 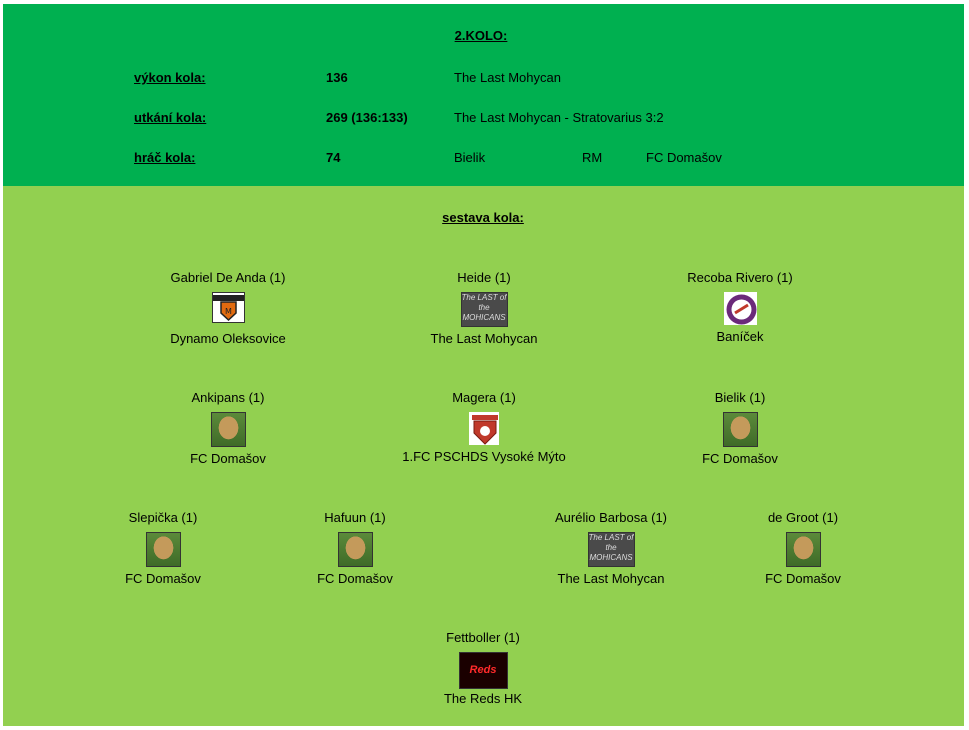 What do you see at coordinates (228, 311) in the screenshot?
I see `svg-text: M` at bounding box center [228, 311].